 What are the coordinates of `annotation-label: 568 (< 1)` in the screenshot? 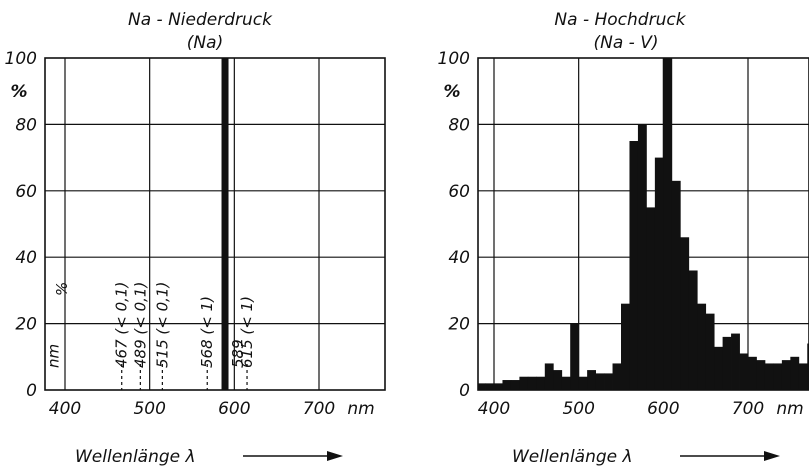 It's located at (207, 332).